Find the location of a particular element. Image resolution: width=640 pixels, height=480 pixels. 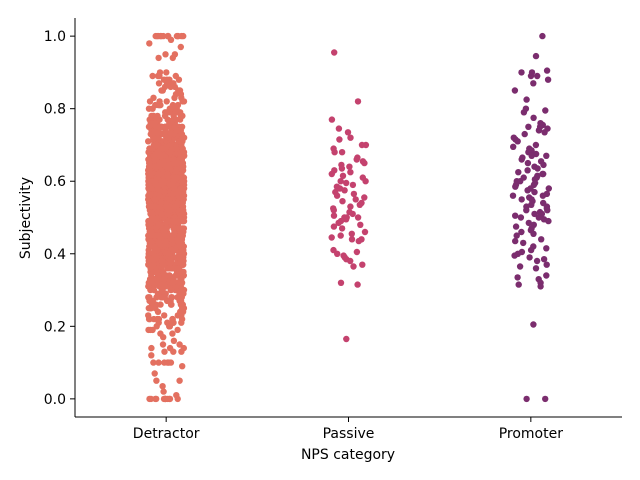

y-tick-label-0: 0.0 is located at coordinates (55, 400).